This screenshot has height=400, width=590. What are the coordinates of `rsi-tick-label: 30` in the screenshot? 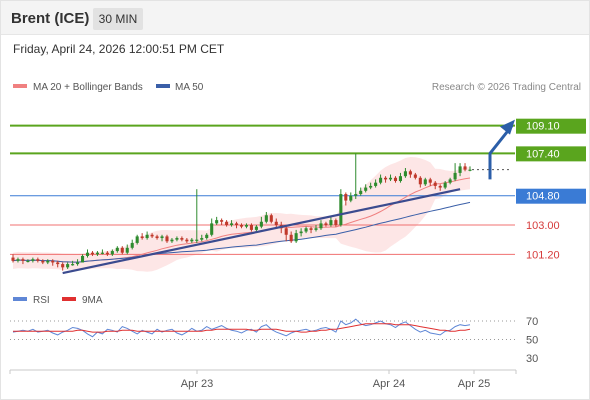 It's located at (532, 359).